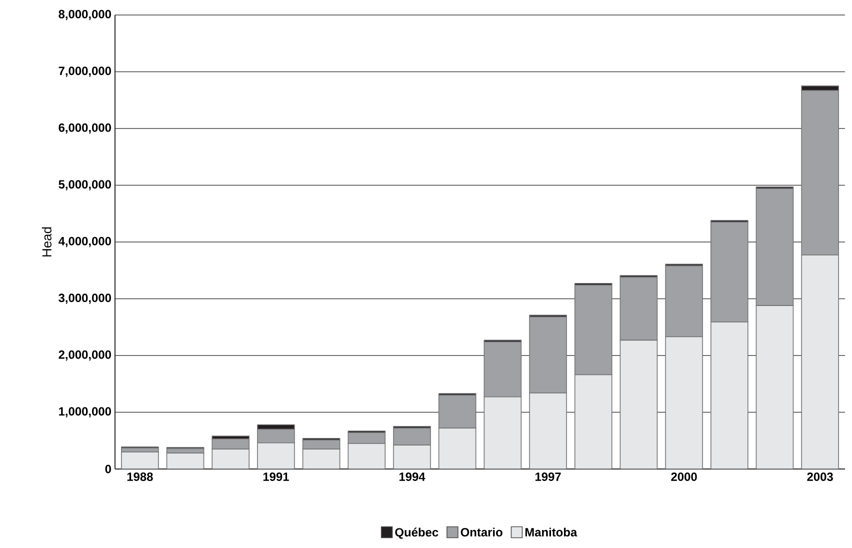 The width and height of the screenshot is (852, 548). I want to click on y-tick-label: 8,000,000, so click(84, 15).